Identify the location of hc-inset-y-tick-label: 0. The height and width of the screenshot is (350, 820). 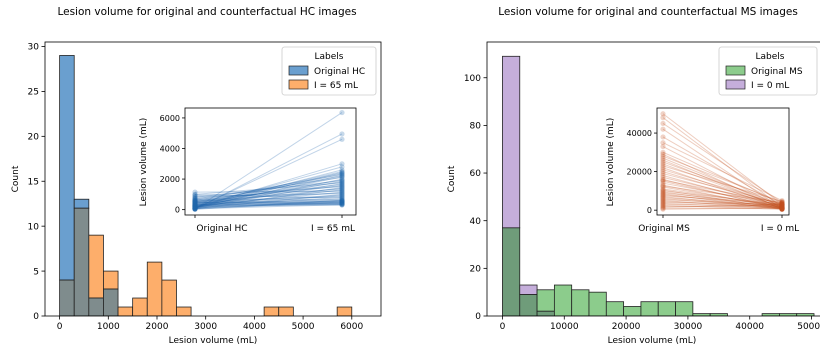
(177, 210).